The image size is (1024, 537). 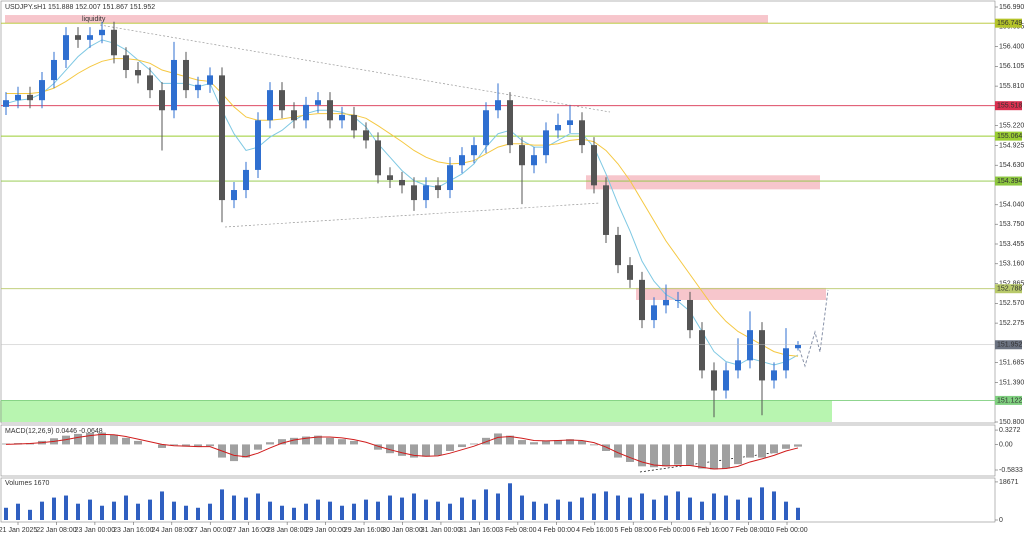 I want to click on y-tick-label: 150.800, so click(x=1011, y=422).